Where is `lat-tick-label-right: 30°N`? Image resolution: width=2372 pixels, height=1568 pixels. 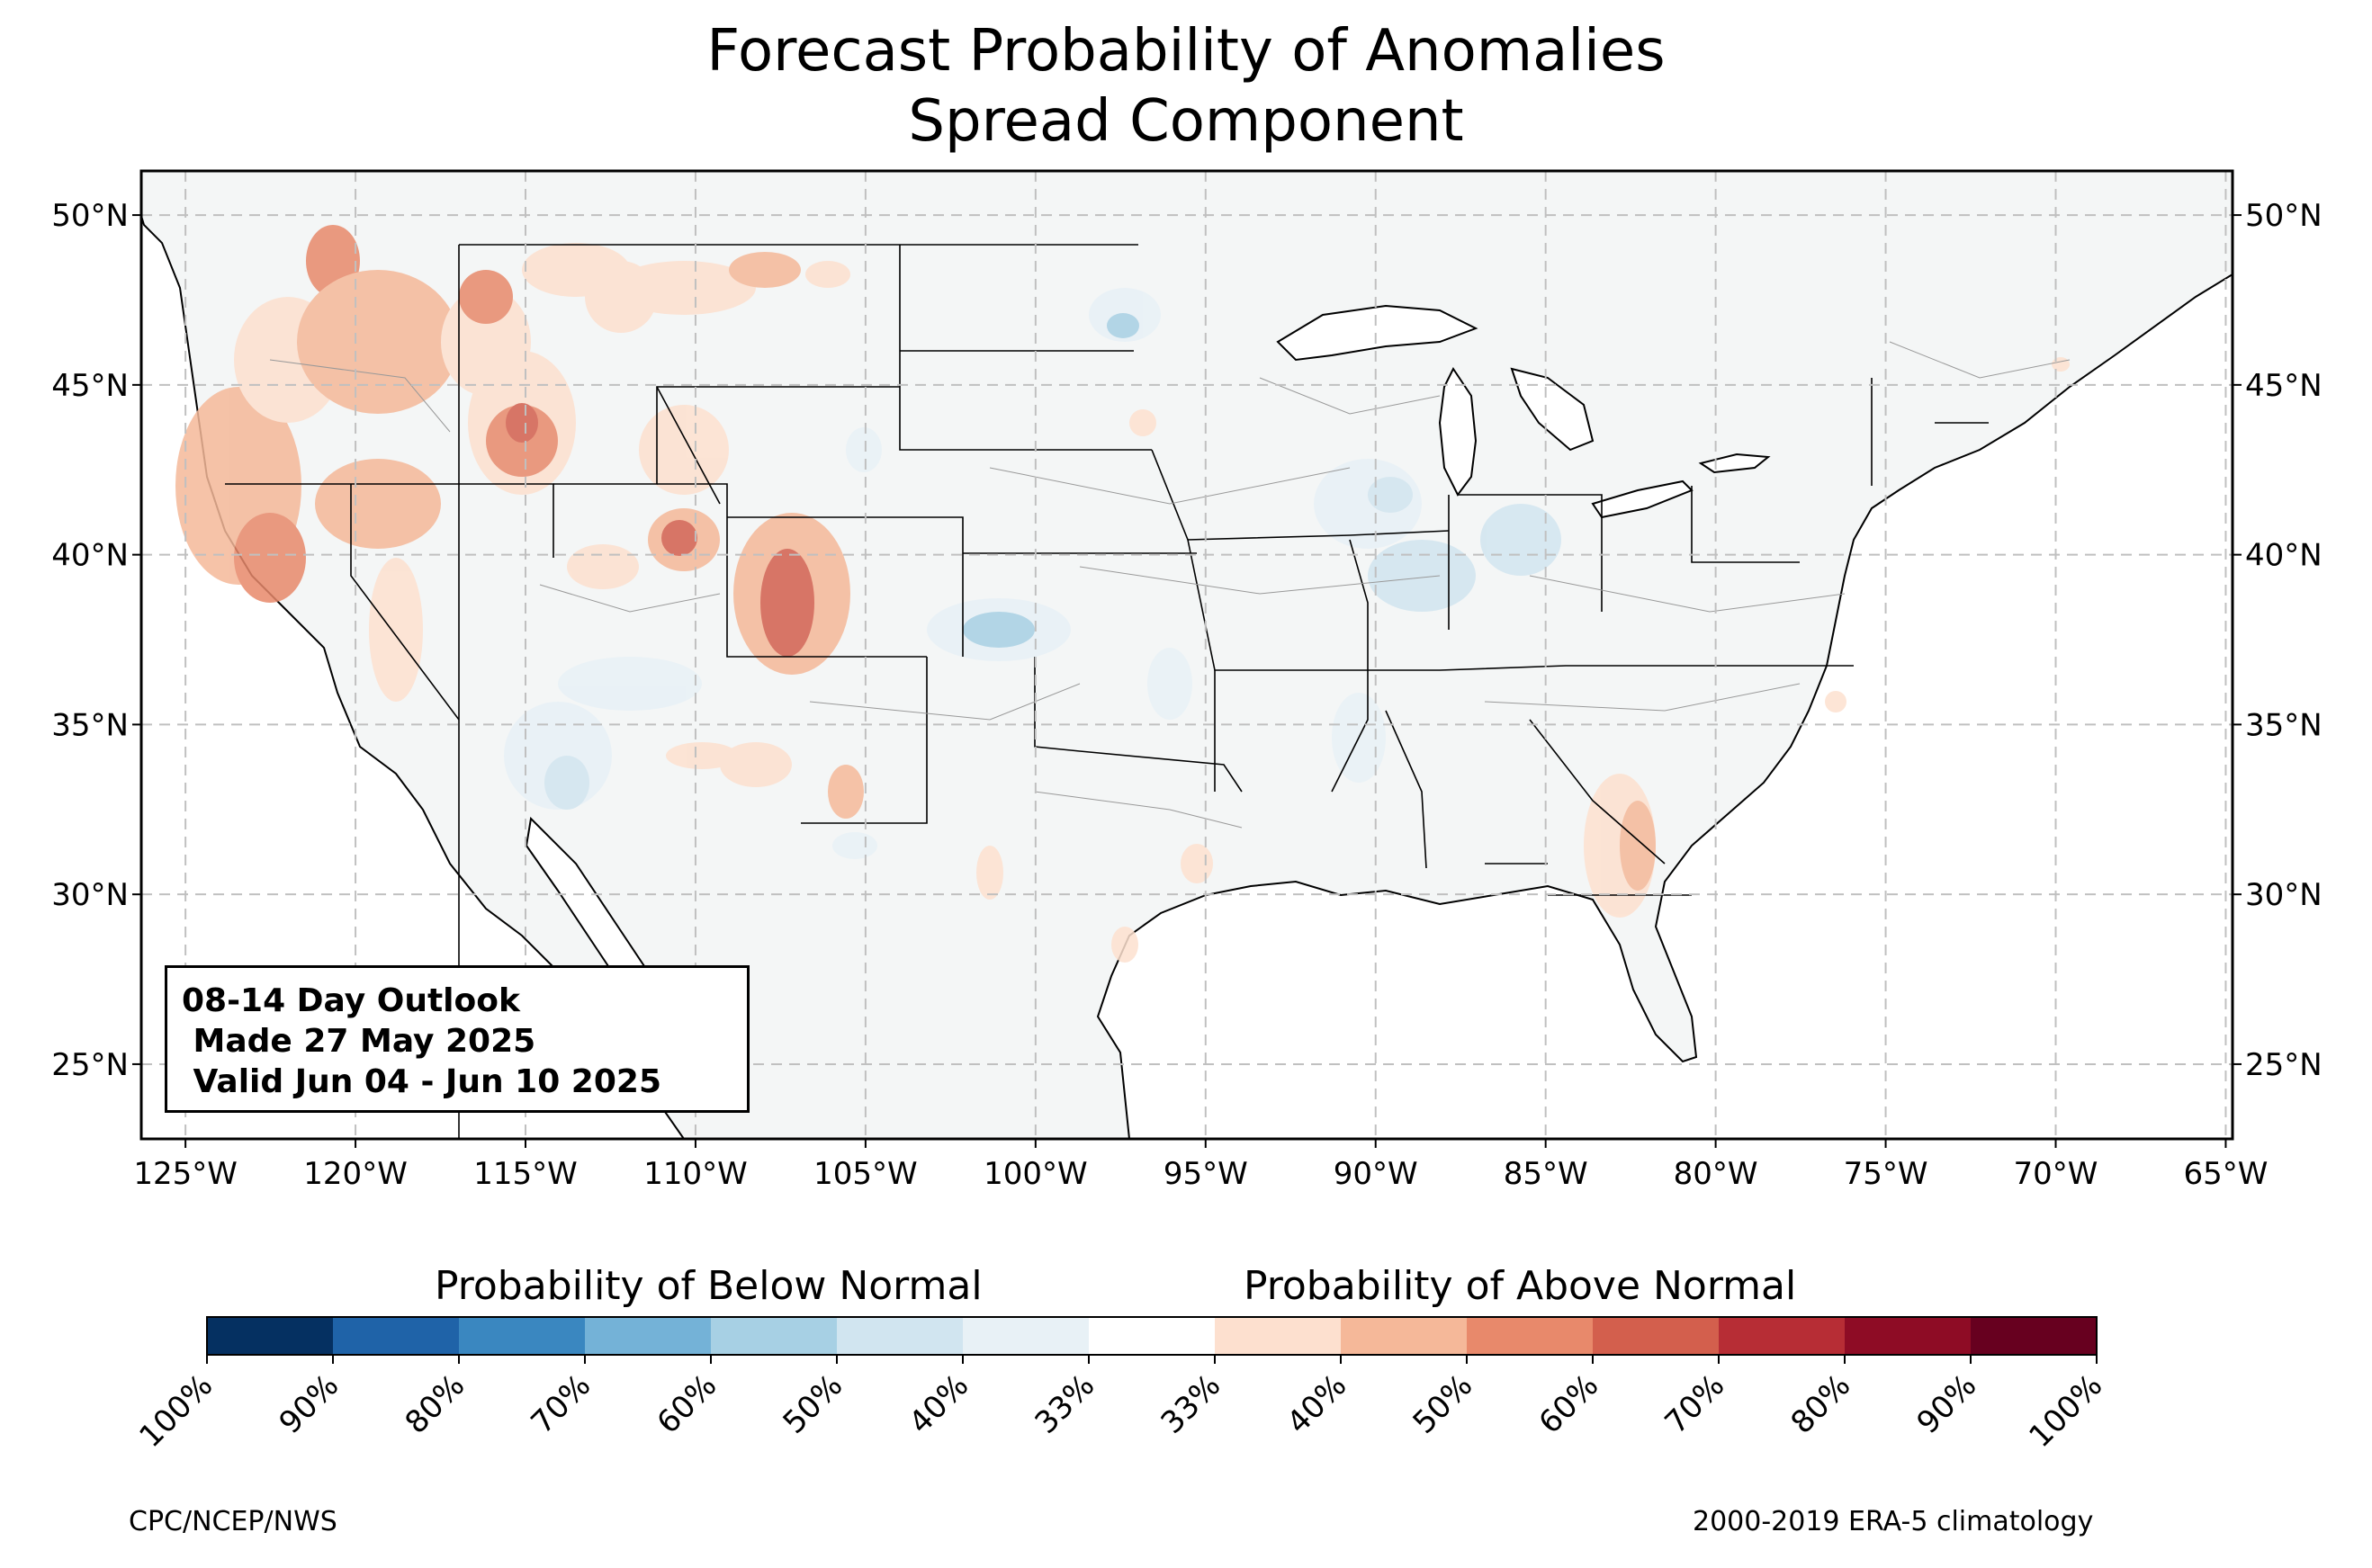 lat-tick-label-right: 30°N is located at coordinates (2284, 895).